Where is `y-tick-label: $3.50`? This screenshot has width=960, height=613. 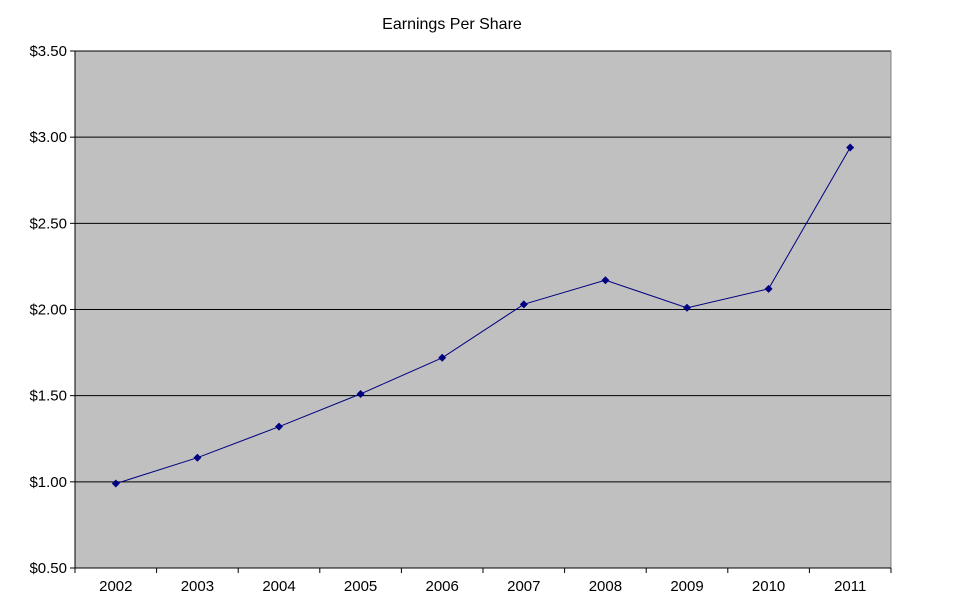 y-tick-label: $3.50 is located at coordinates (48, 51).